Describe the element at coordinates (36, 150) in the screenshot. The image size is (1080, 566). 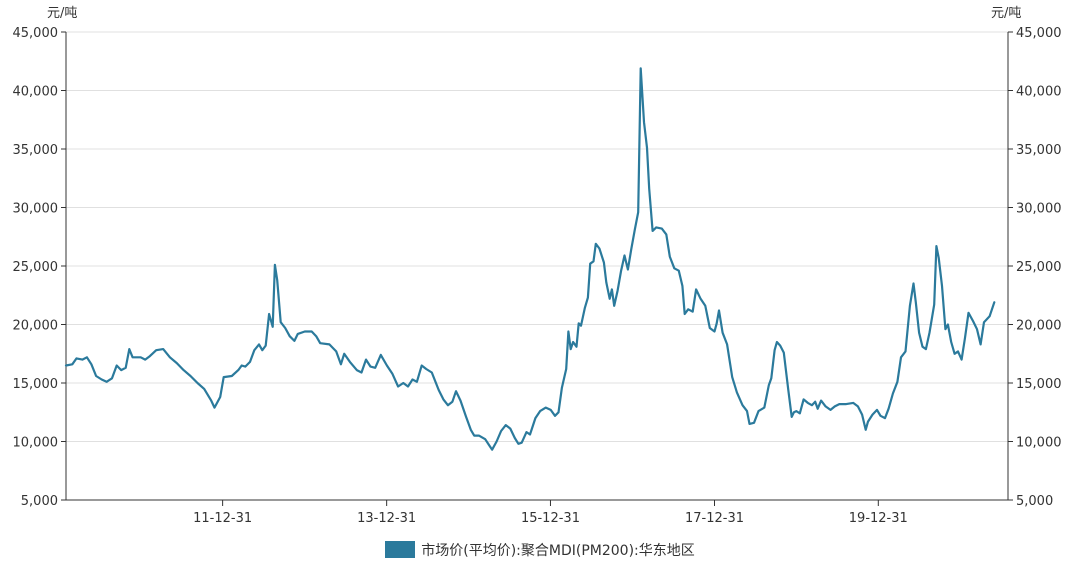
I see `y-tick-label-left: 35,000` at that location.